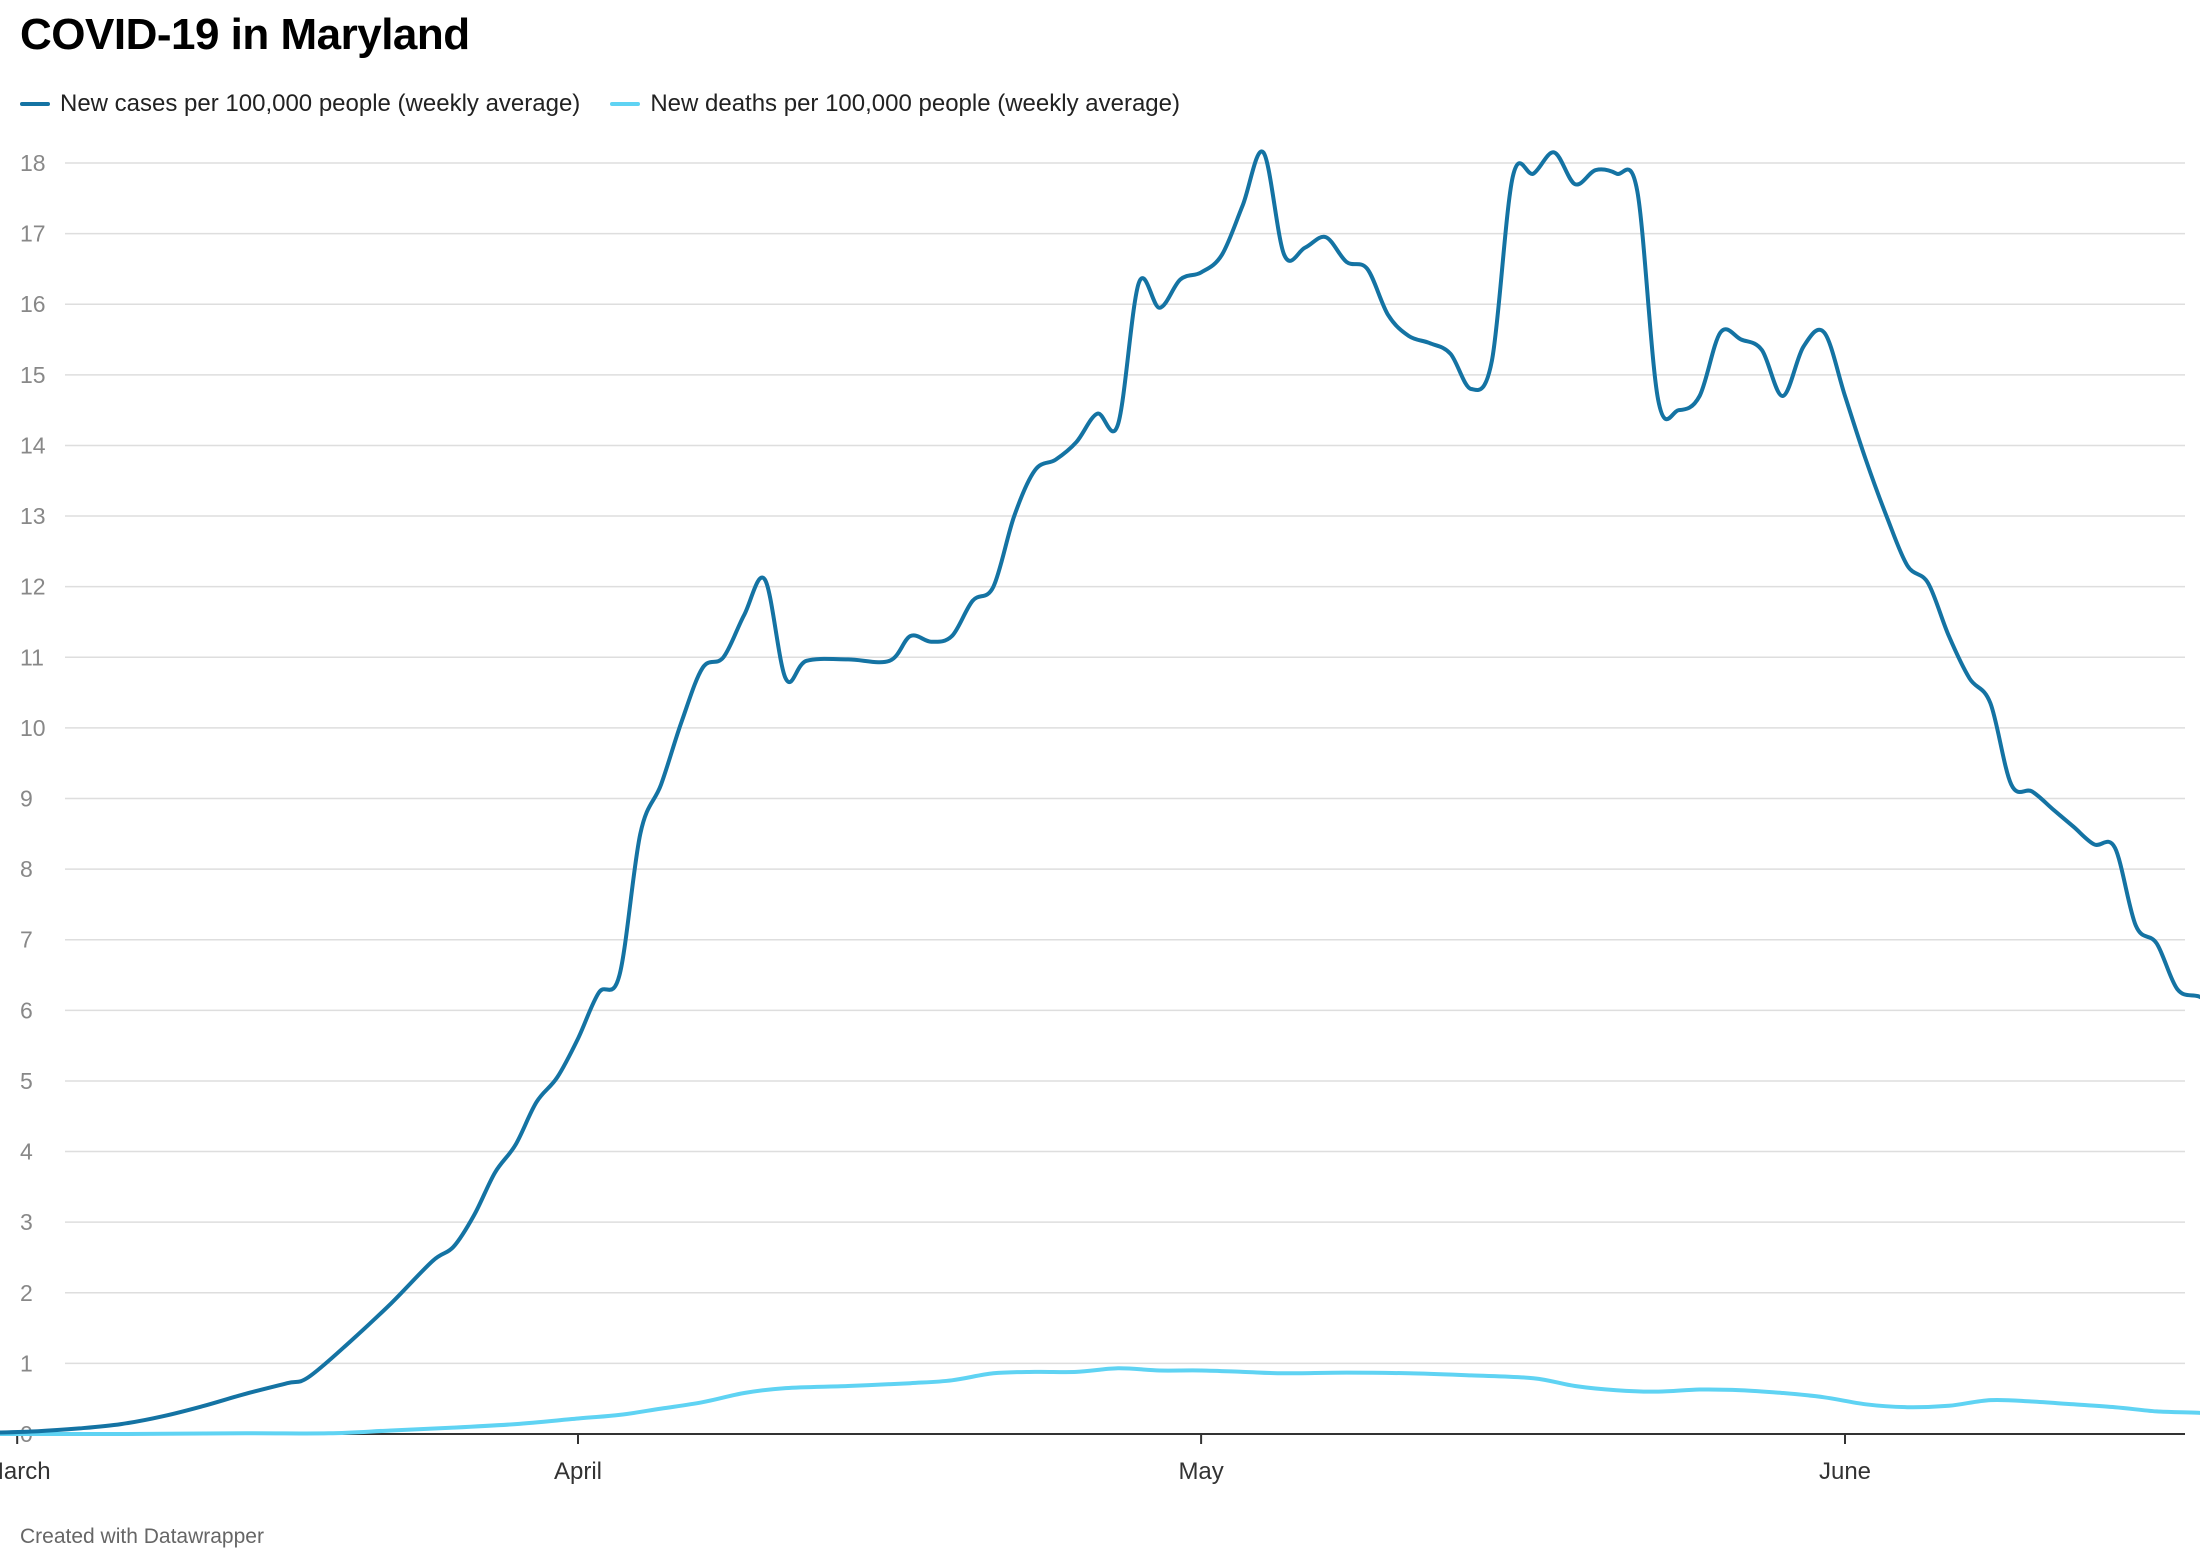  I want to click on y-tick-label-16: 16, so click(33, 304).